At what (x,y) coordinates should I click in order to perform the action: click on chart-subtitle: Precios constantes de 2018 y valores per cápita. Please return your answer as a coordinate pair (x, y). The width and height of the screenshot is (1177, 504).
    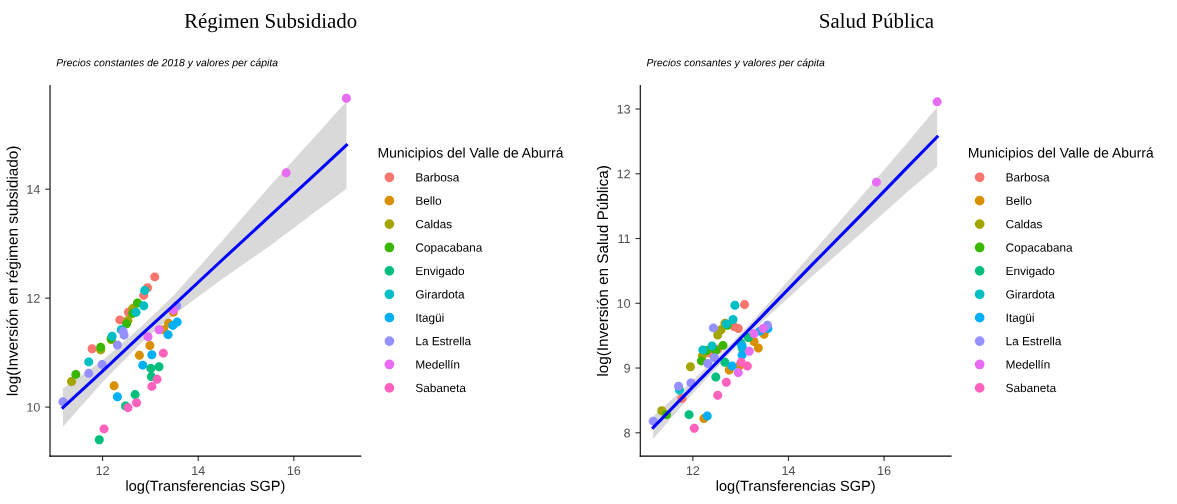
    Looking at the image, I should click on (167, 63).